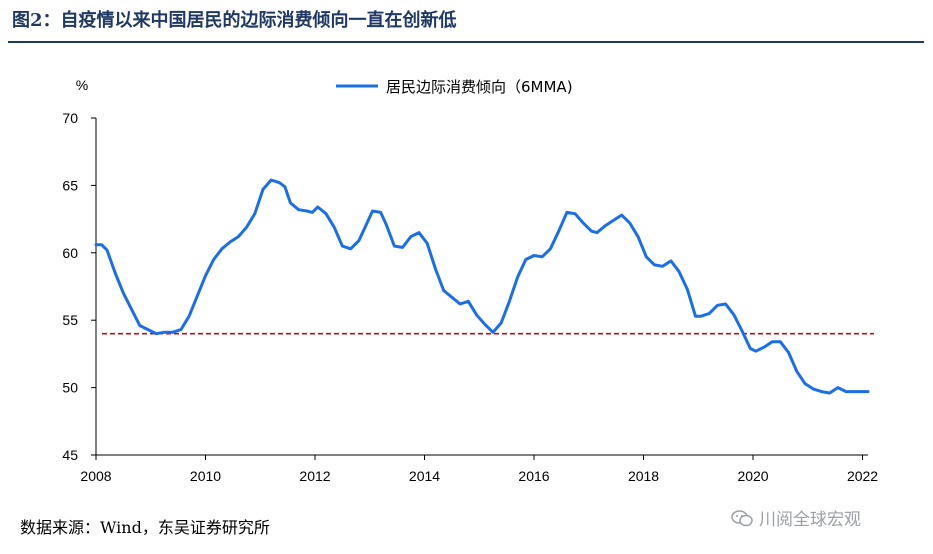 Image resolution: width=933 pixels, height=554 pixels. I want to click on watermark-text: 川阅全球宏观, so click(810, 520).